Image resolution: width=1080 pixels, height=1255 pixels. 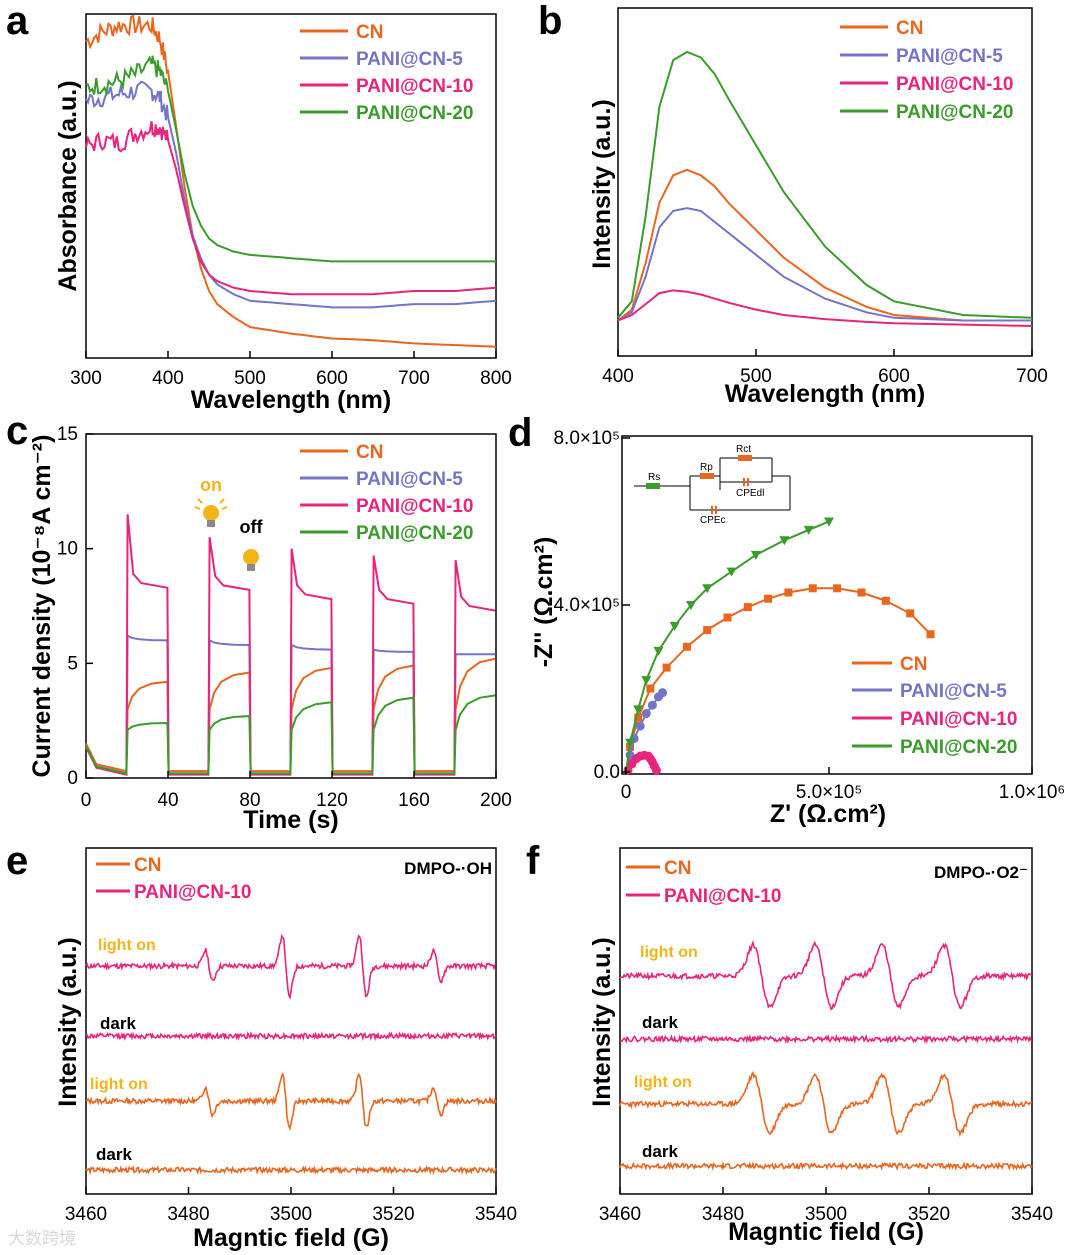 What do you see at coordinates (67, 549) in the screenshot?
I see `y-axis-c-tick-label: 10` at bounding box center [67, 549].